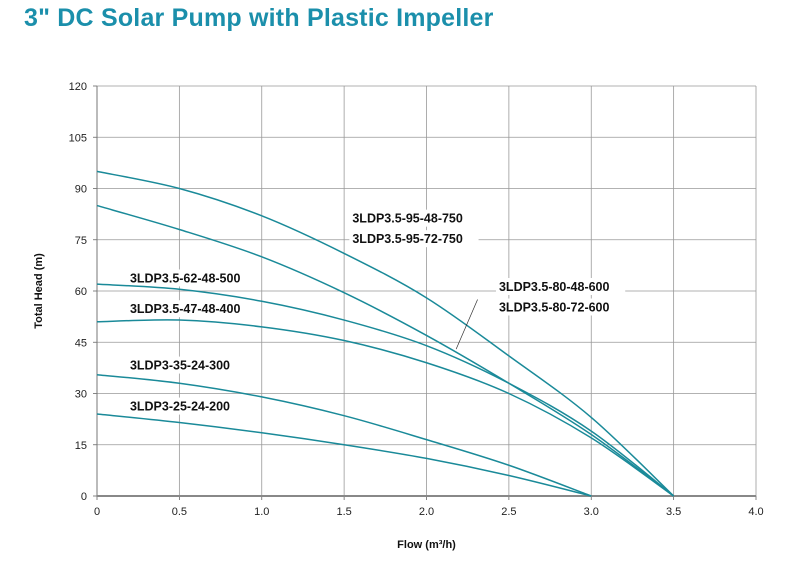 This screenshot has height=565, width=785. What do you see at coordinates (78, 138) in the screenshot?
I see `y-tick-label: 105` at bounding box center [78, 138].